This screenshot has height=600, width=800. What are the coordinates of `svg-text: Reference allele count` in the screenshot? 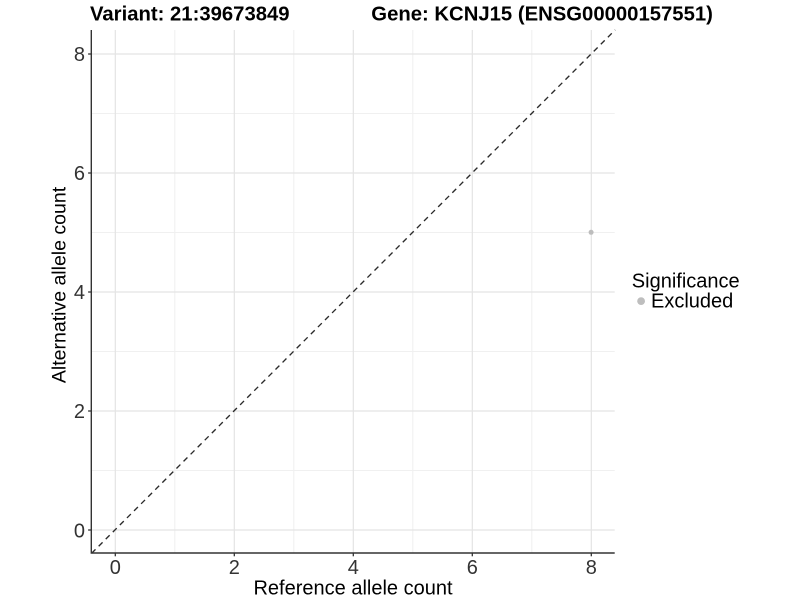 It's located at (352, 589).